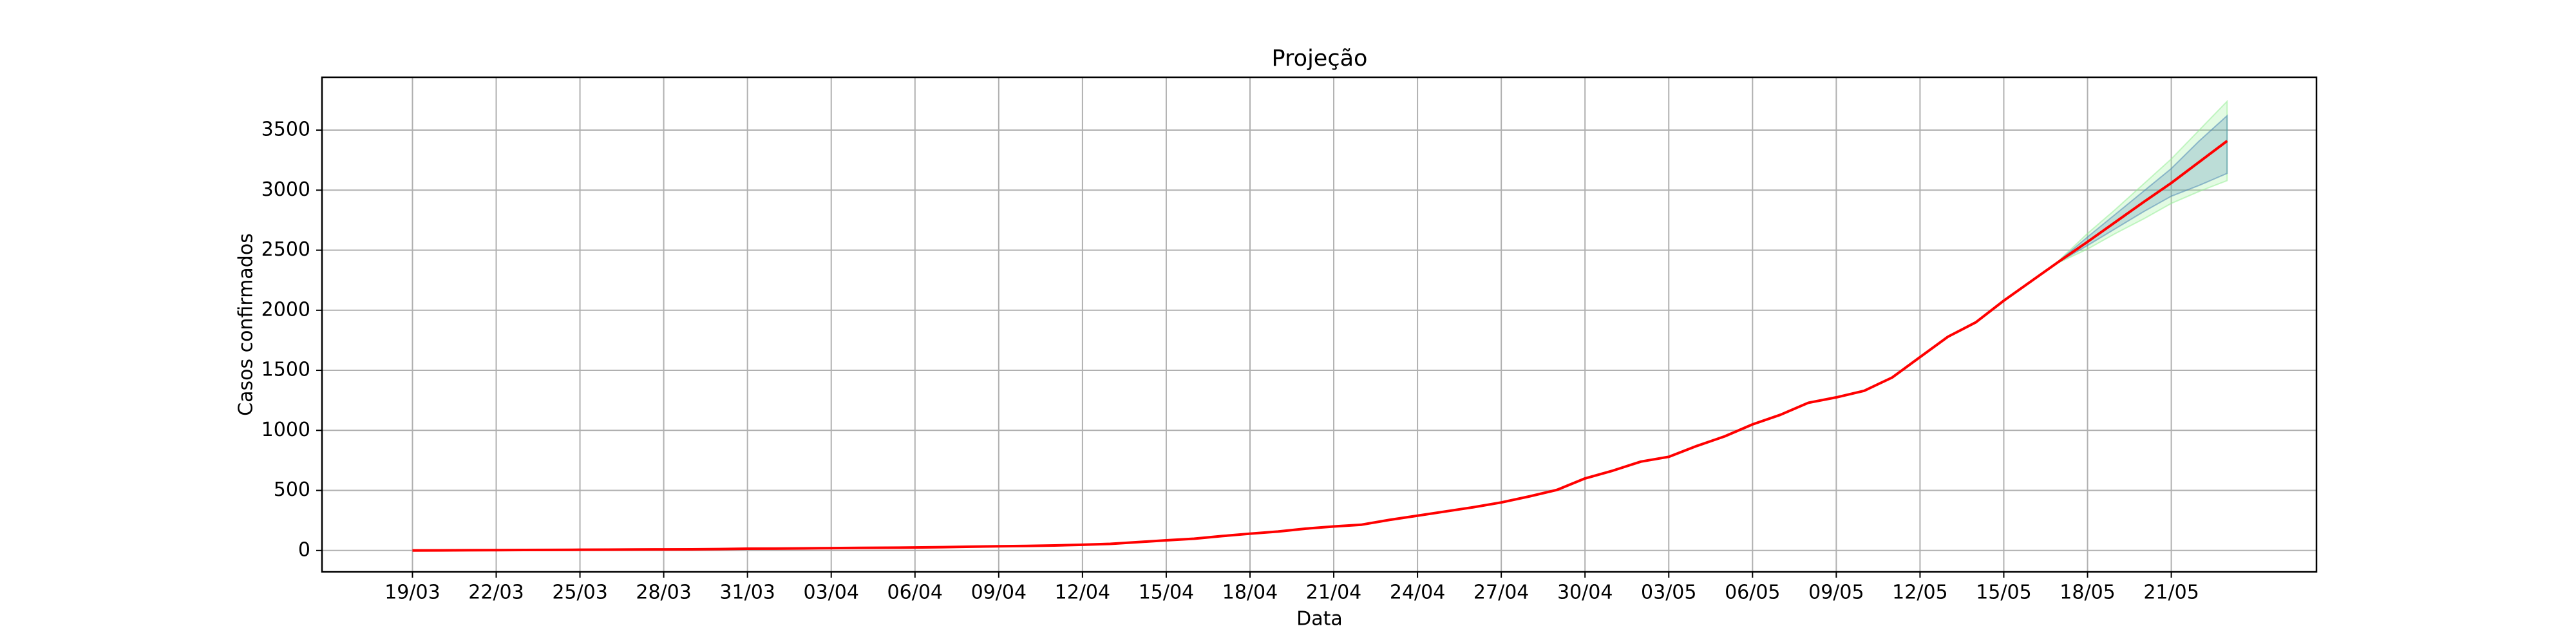 The height and width of the screenshot is (644, 2576). Describe the element at coordinates (247, 325) in the screenshot. I see `y-axis-label: Casos confirmados` at that location.